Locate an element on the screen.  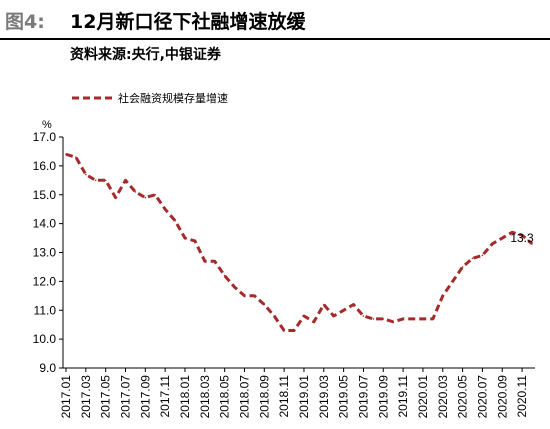
x-tick-label: 2020.11 is located at coordinates (522, 396).